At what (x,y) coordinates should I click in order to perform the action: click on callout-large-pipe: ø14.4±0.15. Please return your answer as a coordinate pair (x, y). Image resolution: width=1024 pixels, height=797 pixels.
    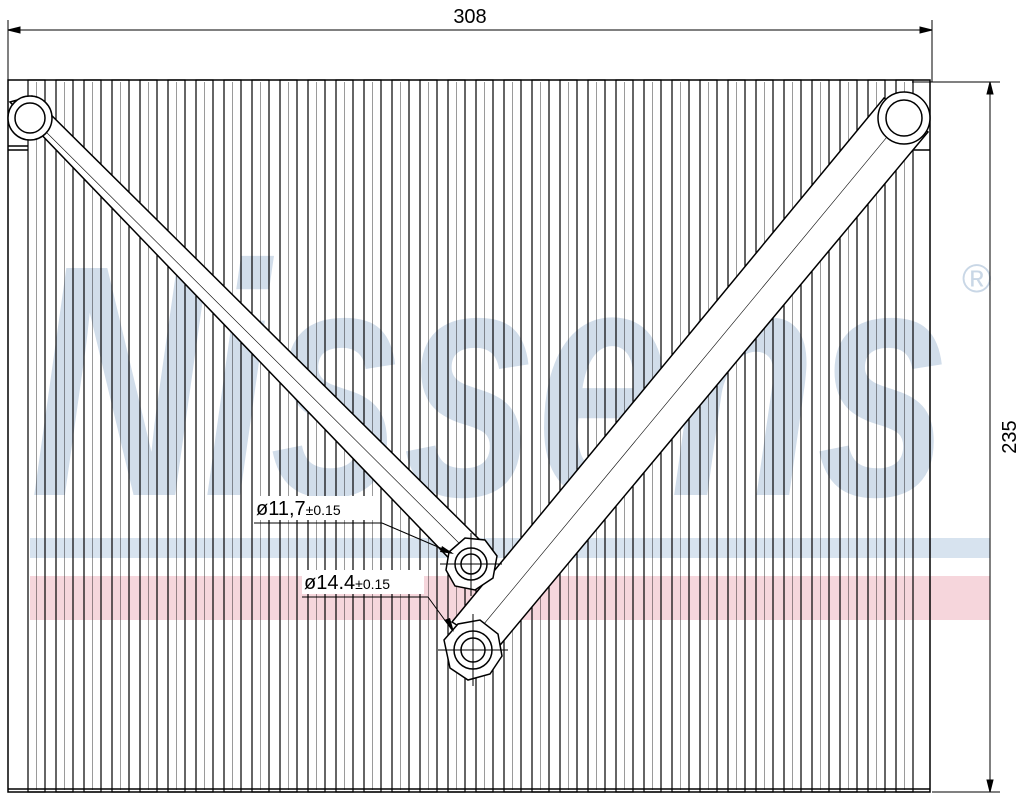
    Looking at the image, I should click on (378, 601).